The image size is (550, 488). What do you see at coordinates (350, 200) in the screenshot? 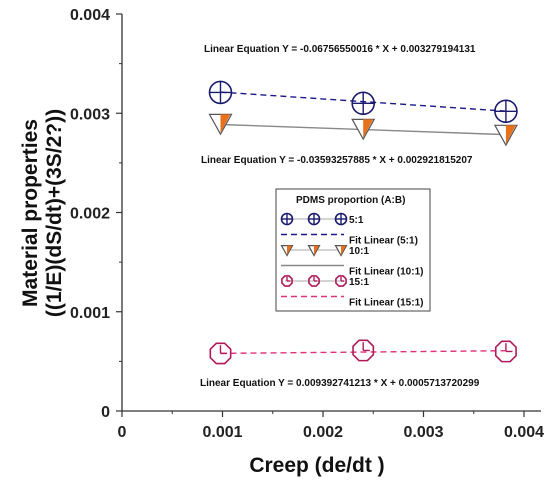
I see `legend-title: PDMS proportion (A:B)` at bounding box center [350, 200].